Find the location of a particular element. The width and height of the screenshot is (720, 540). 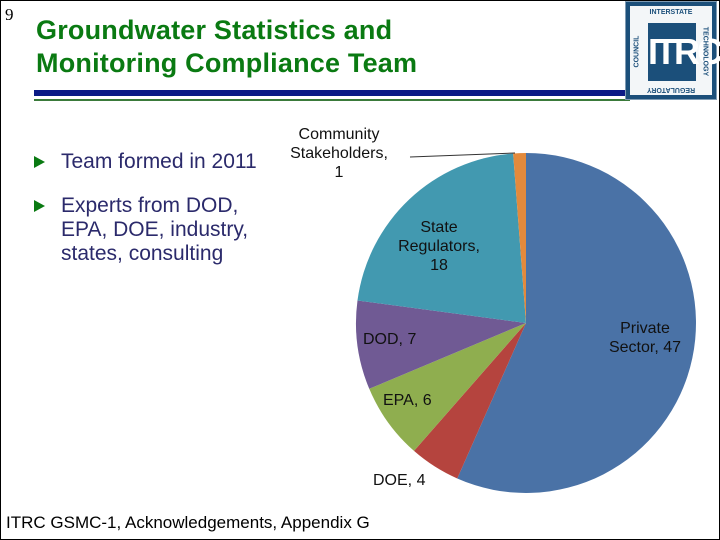

pie-slice-epa is located at coordinates (447, 387).